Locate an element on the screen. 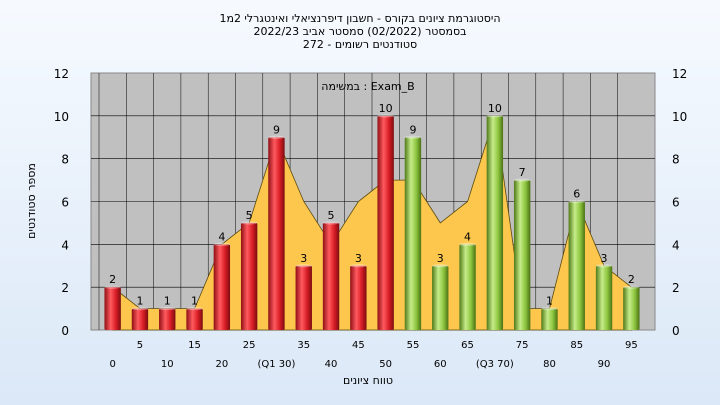  y-axis-right: 0 2 4 6 8 10 12 is located at coordinates (679, 202).